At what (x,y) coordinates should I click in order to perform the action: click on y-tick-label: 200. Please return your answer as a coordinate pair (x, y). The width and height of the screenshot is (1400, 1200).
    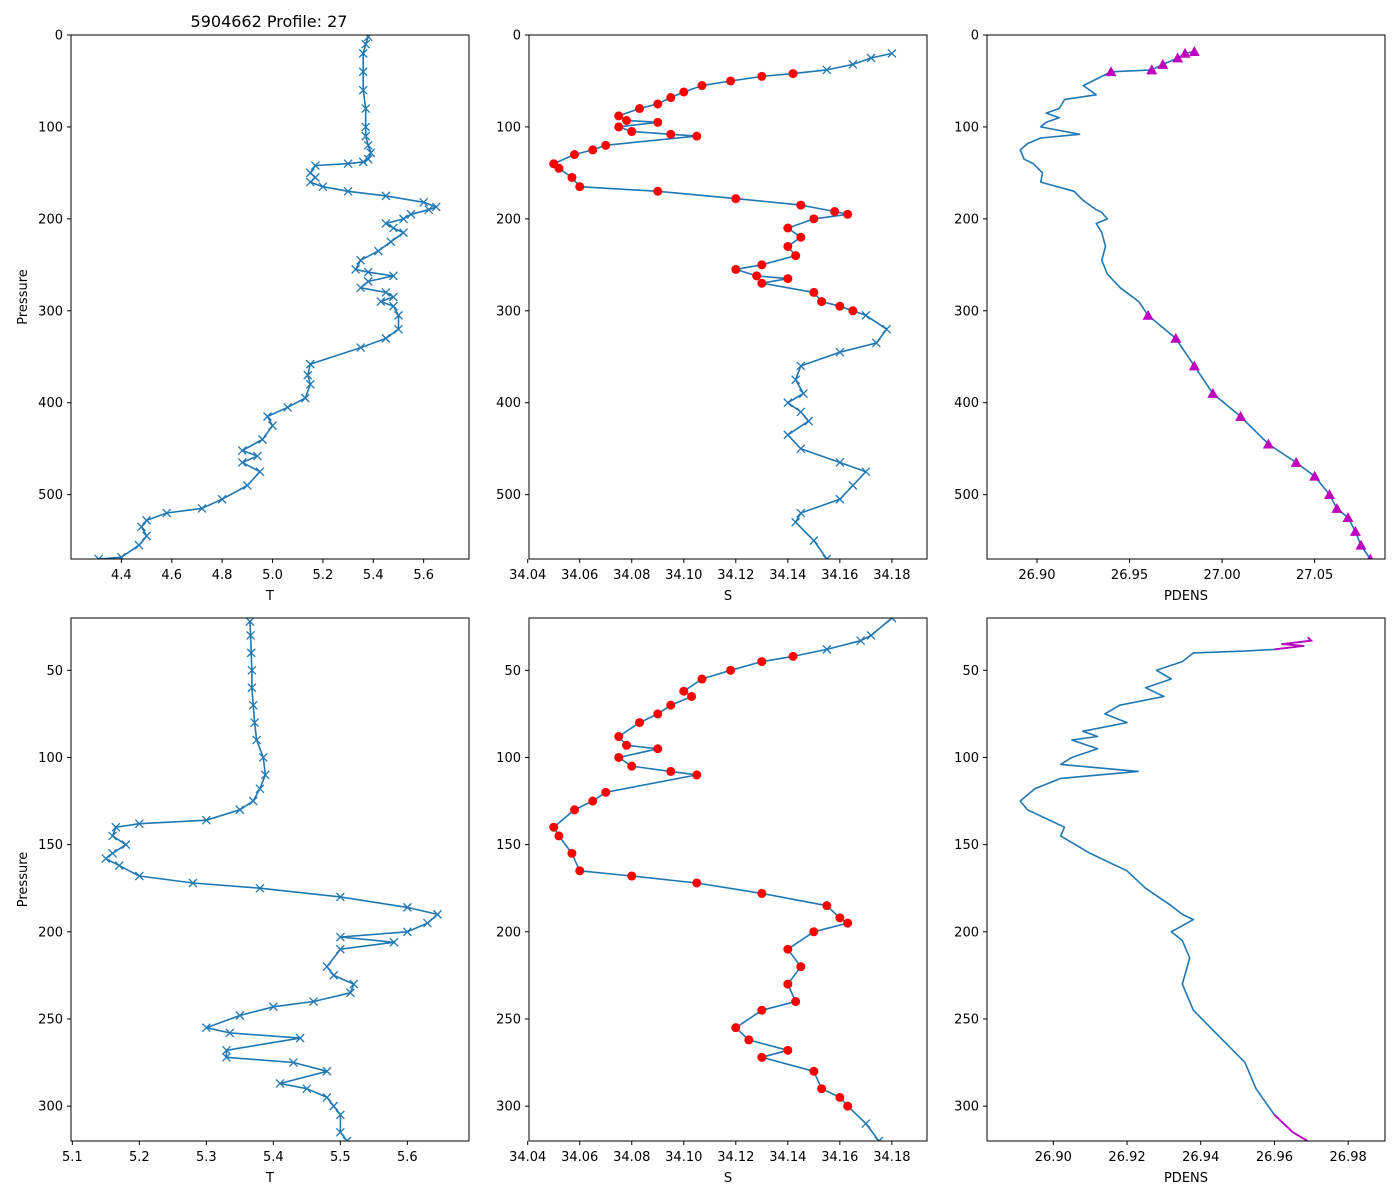
    Looking at the image, I should click on (50, 932).